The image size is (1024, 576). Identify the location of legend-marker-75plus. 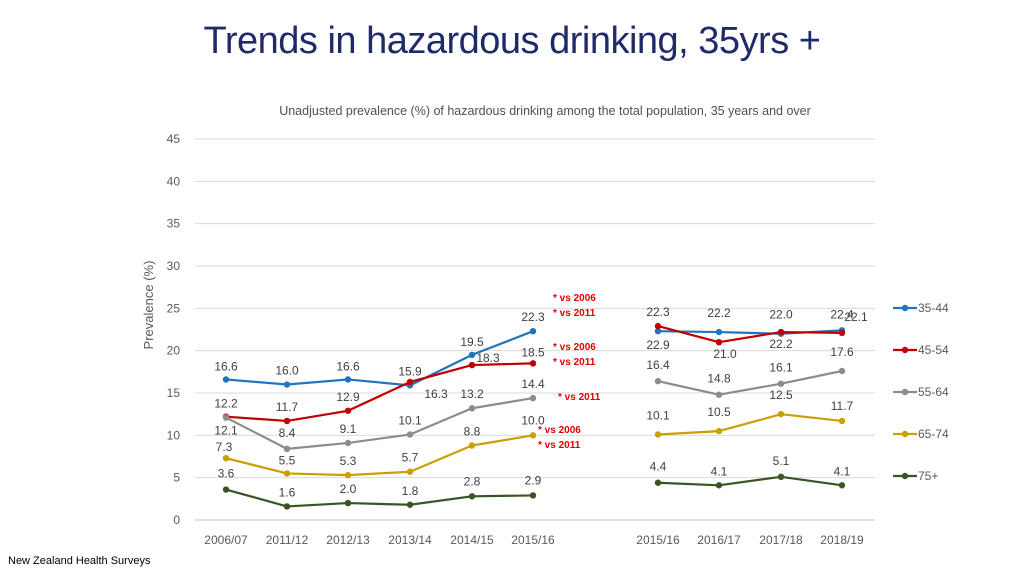
(905, 476).